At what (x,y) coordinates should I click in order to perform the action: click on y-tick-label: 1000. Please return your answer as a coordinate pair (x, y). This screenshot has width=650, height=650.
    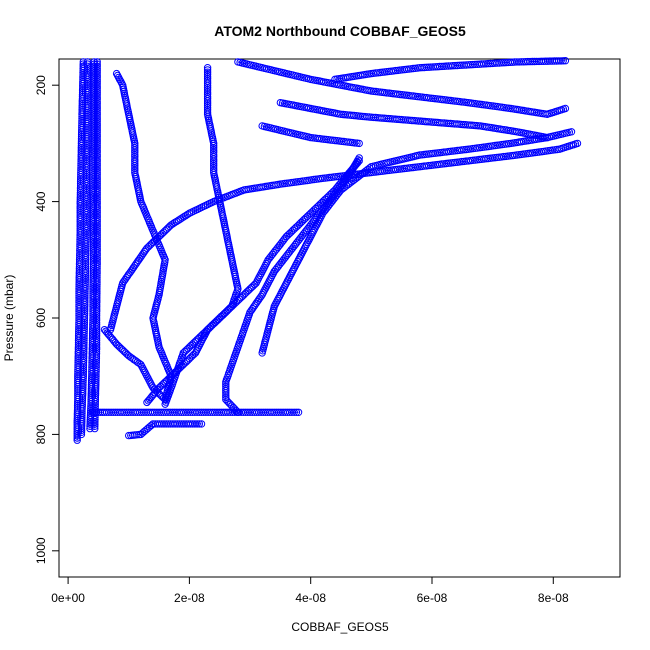
    Looking at the image, I should click on (41, 550).